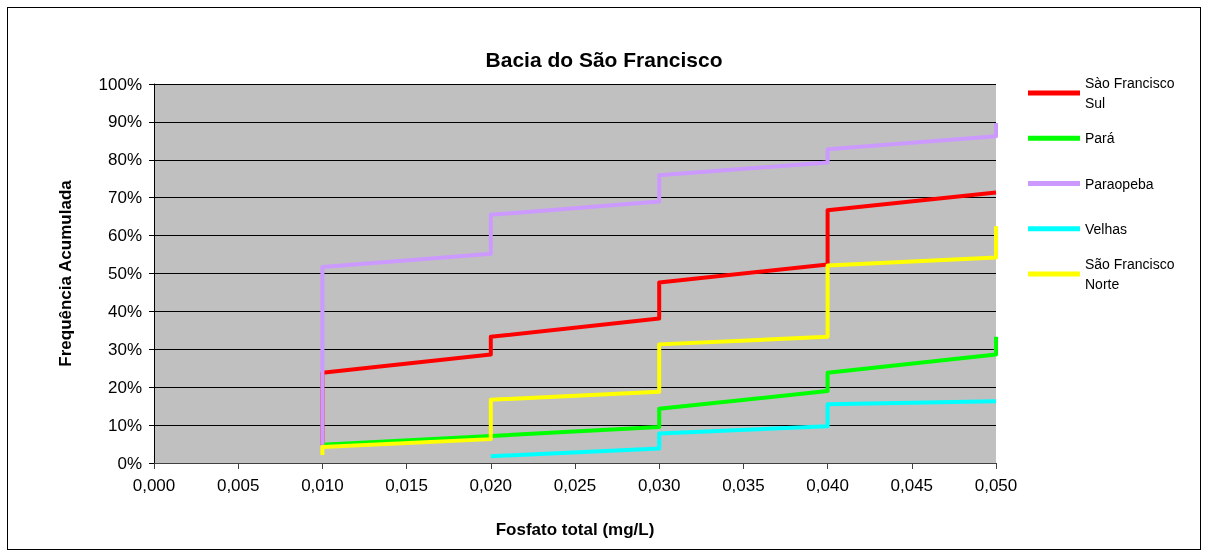  Describe the element at coordinates (406, 485) in the screenshot. I see `x-tick-label: 0,015` at that location.